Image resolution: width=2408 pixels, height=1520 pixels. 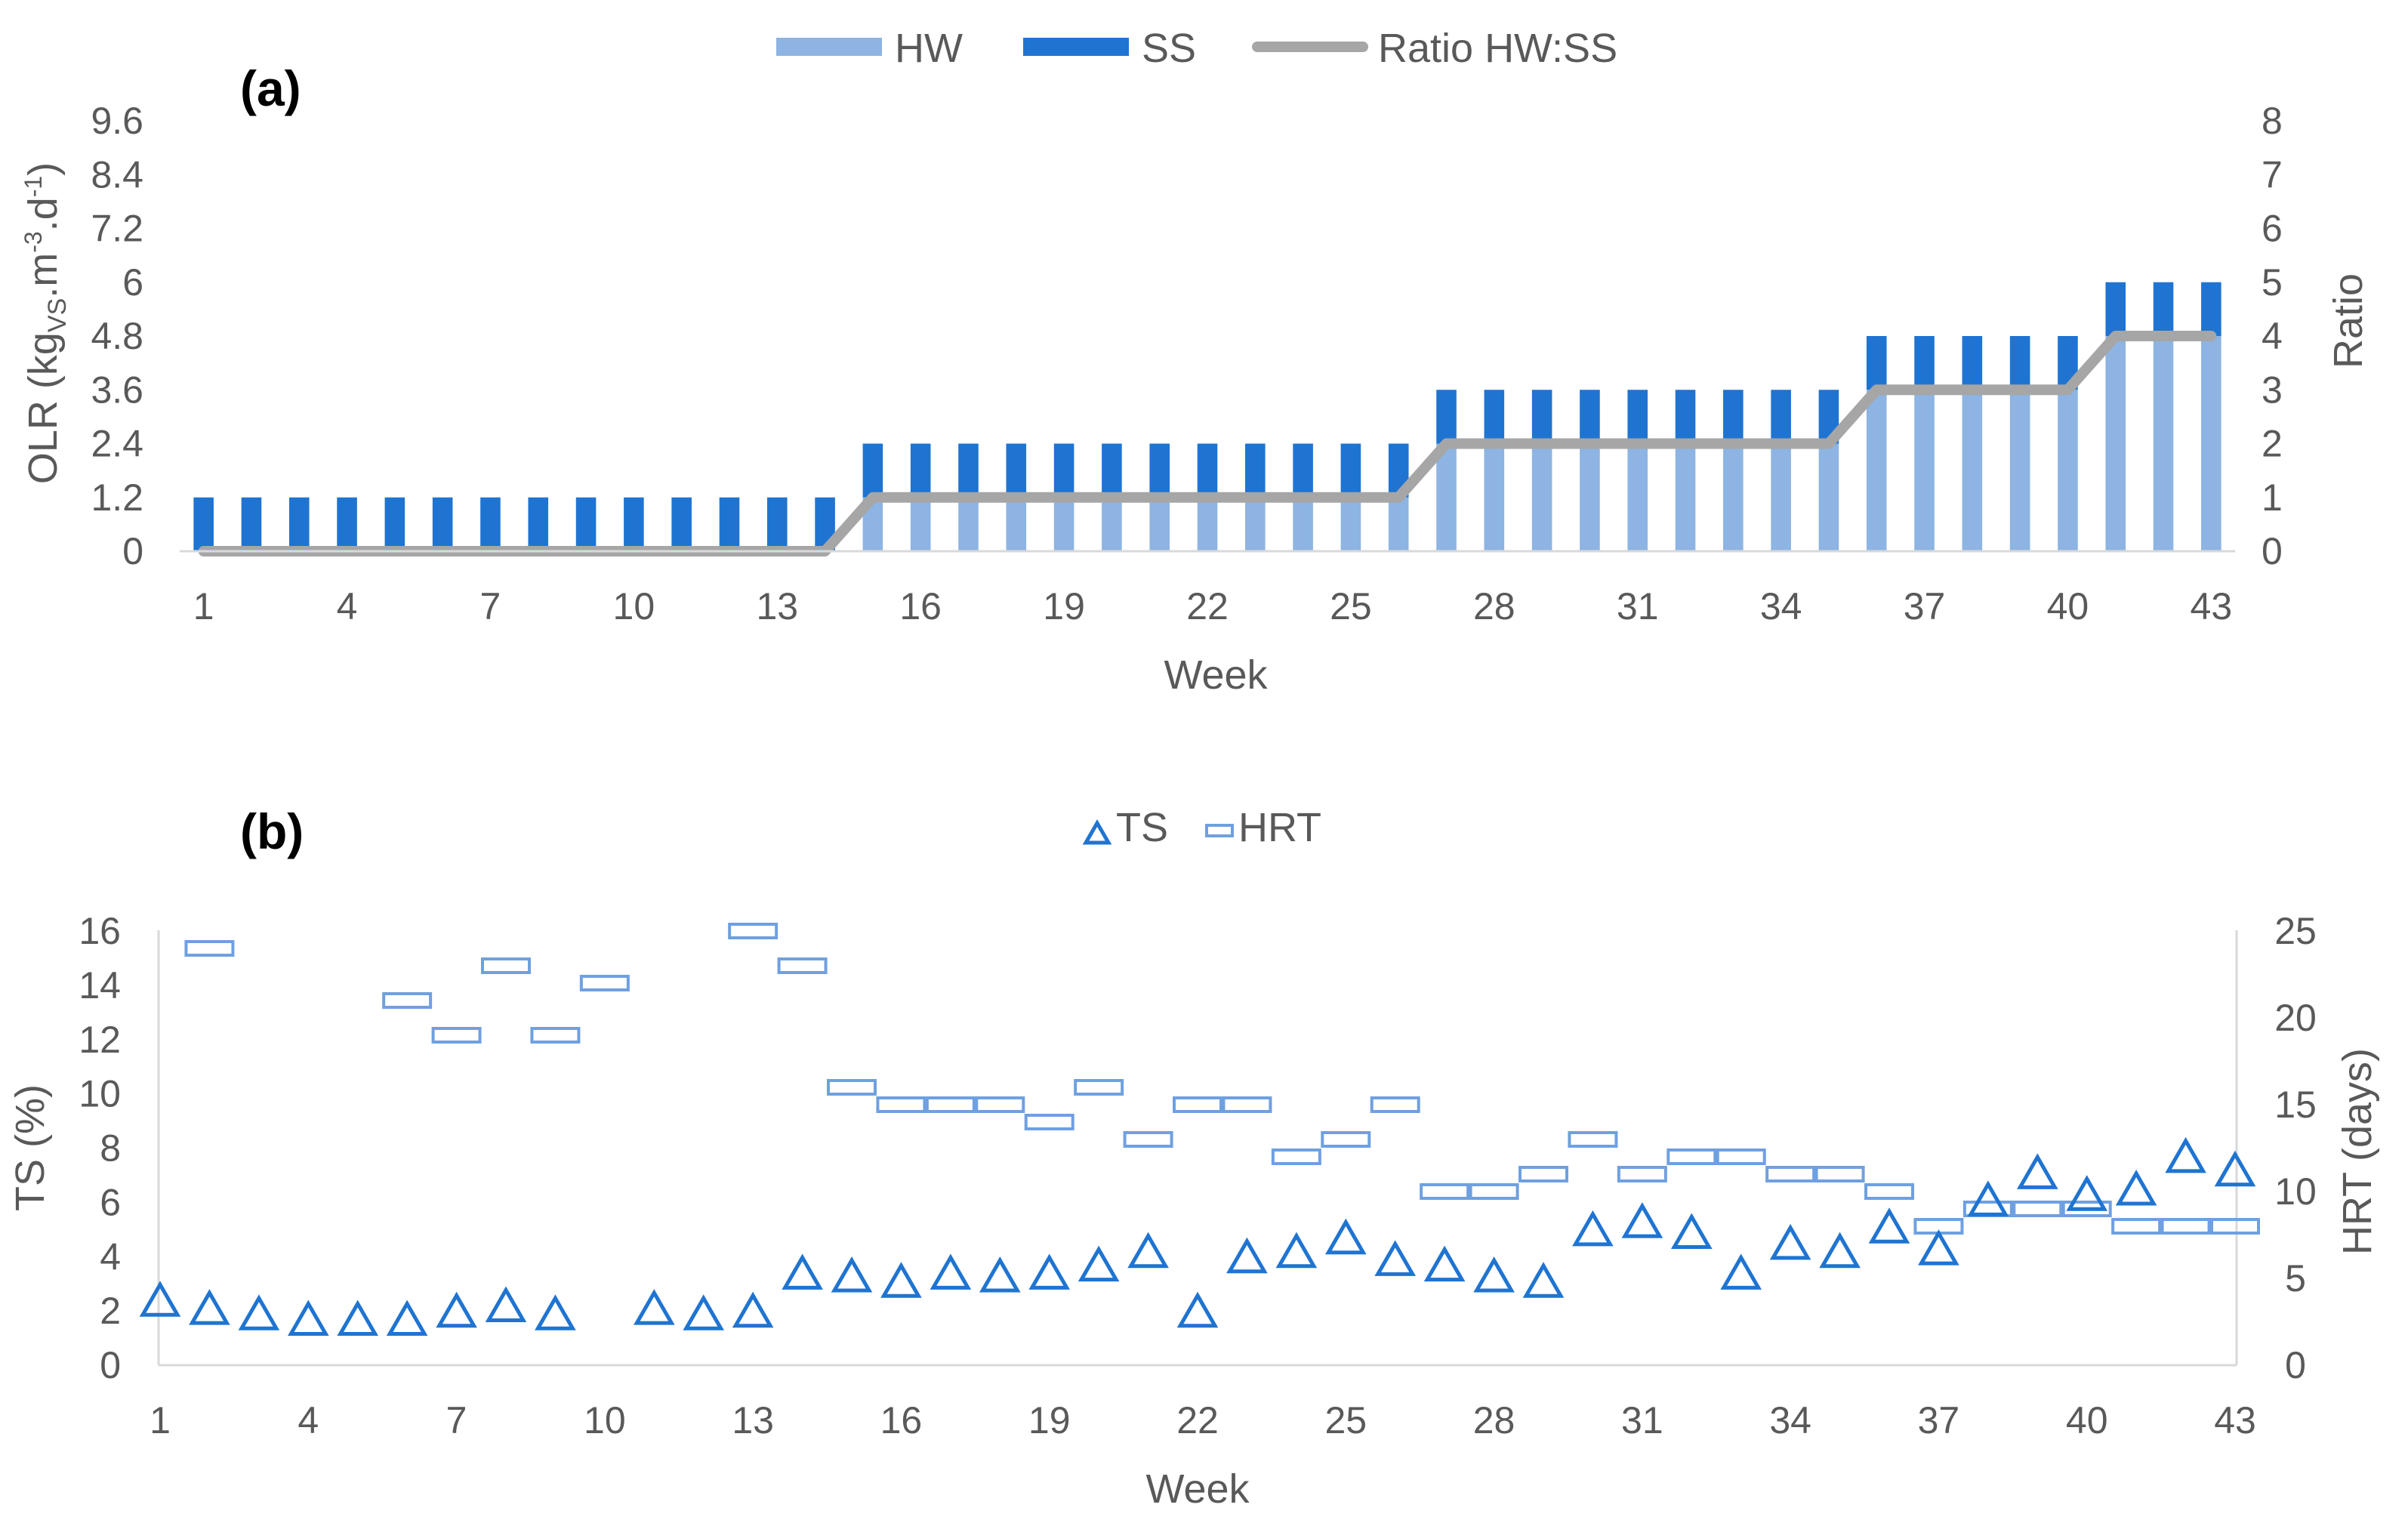 I want to click on x-tick-a-14: 43, so click(x=2212, y=606).